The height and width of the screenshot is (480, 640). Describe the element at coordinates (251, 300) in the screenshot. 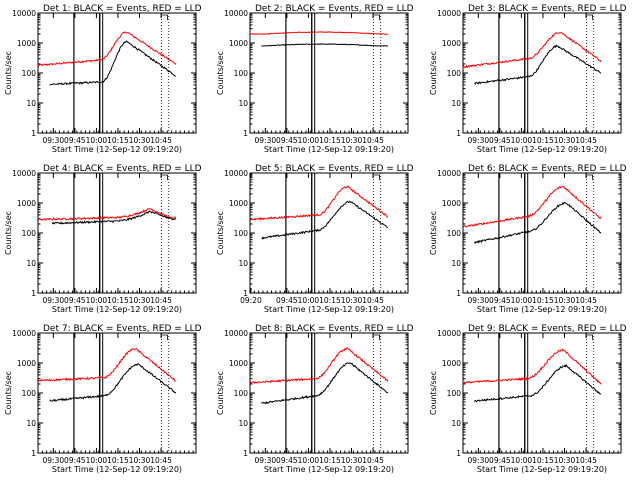

I see `x-tick-label: 09:20` at that location.